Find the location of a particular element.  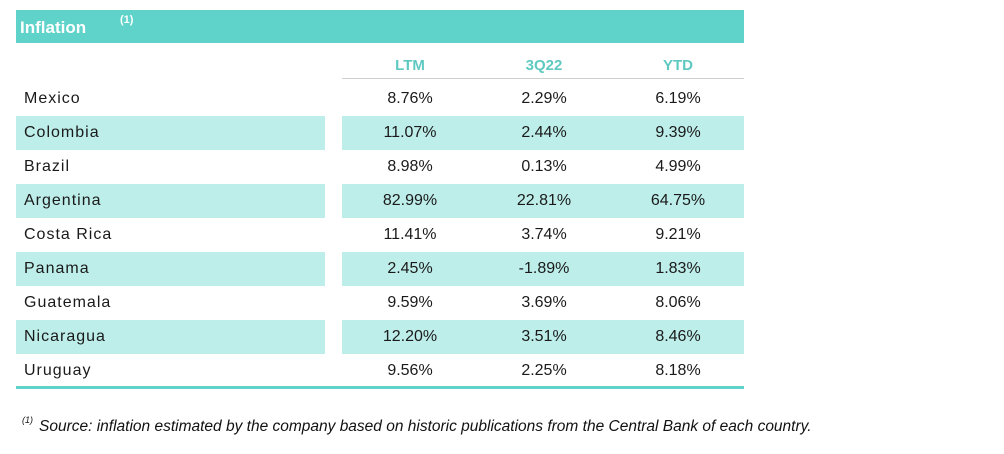

row-value-q: -1.89% is located at coordinates (544, 268).